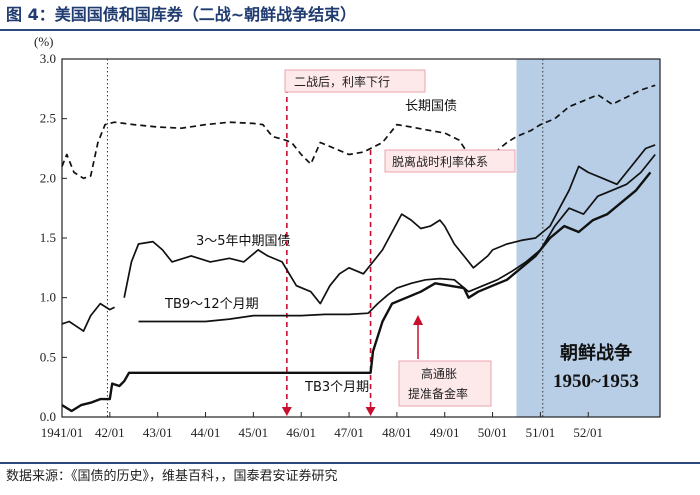  What do you see at coordinates (349, 432) in the screenshot?
I see `x-tick-label: 47/01` at bounding box center [349, 432].